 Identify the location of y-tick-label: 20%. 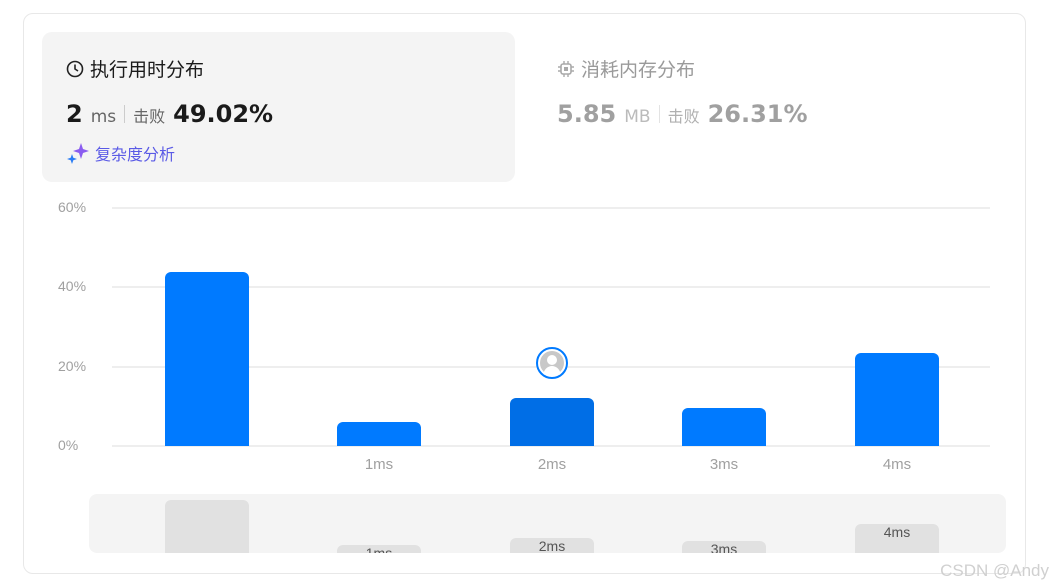
(72, 365).